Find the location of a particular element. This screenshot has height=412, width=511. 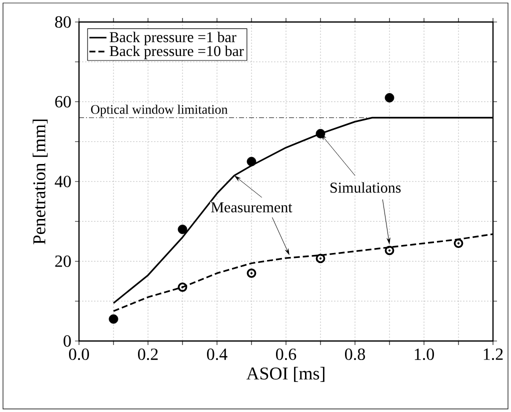

x-axis-title: ASOI [ms] is located at coordinates (285, 374).